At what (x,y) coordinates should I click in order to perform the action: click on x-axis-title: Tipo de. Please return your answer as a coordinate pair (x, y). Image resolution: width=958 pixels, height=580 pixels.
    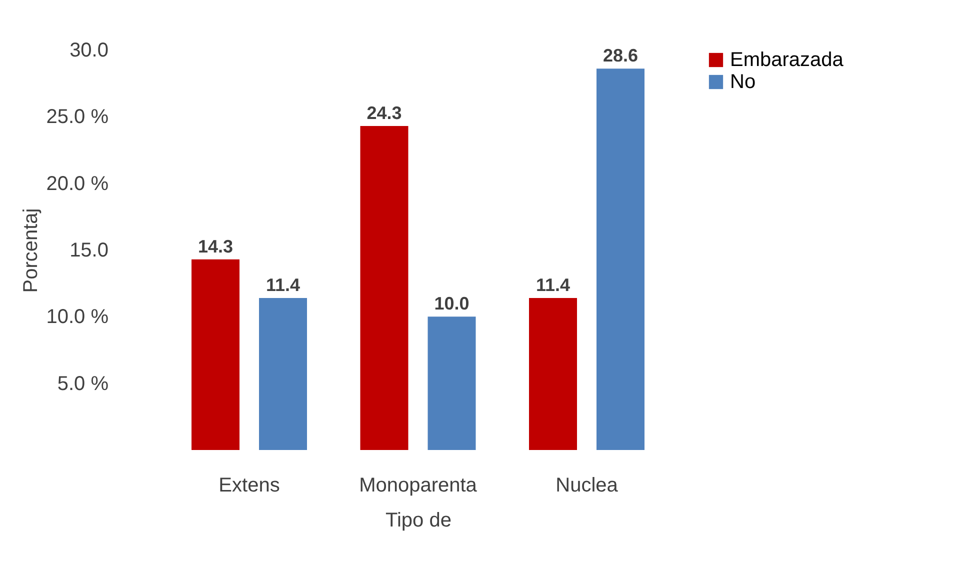
    Looking at the image, I should click on (419, 521).